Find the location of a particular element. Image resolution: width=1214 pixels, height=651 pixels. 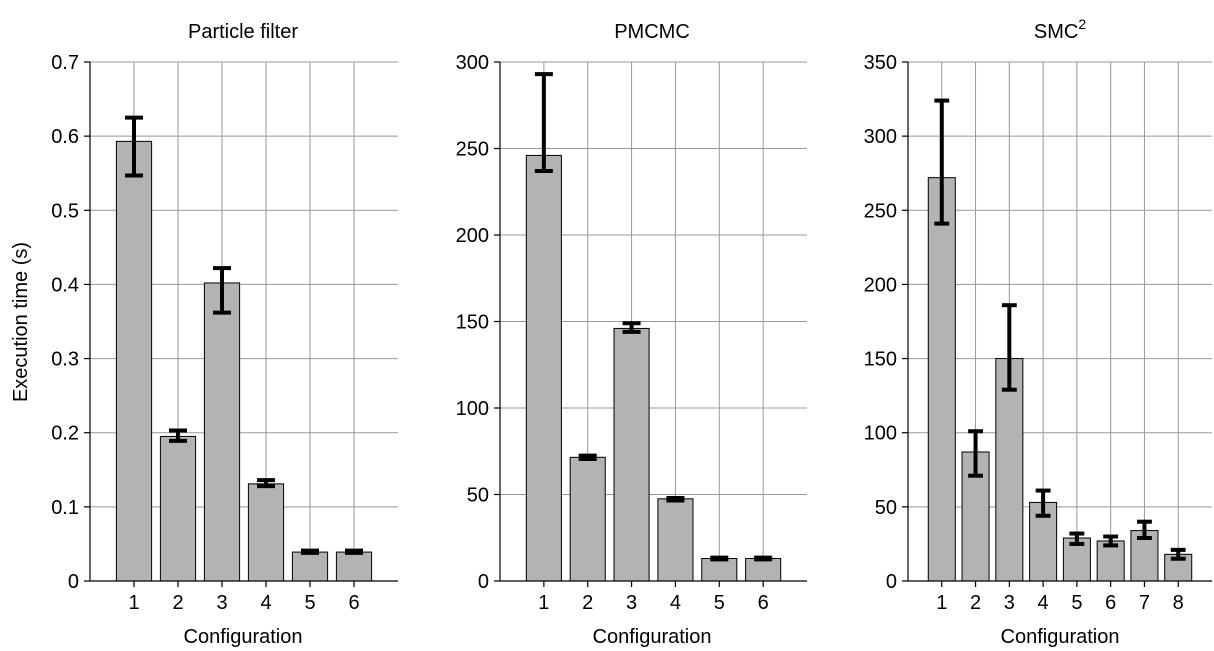

y-tick-label: 0.3 is located at coordinates (65, 360).